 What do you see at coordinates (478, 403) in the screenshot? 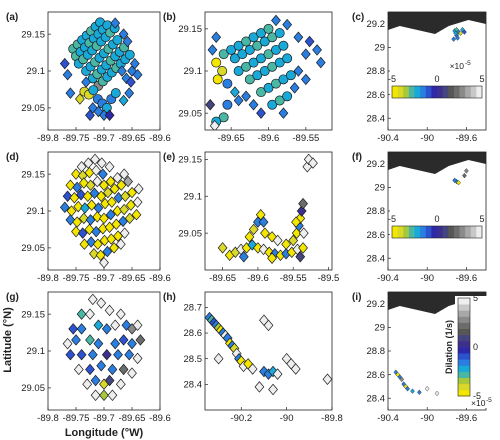
I see `colorbar-exponent: ×10` at bounding box center [478, 403].